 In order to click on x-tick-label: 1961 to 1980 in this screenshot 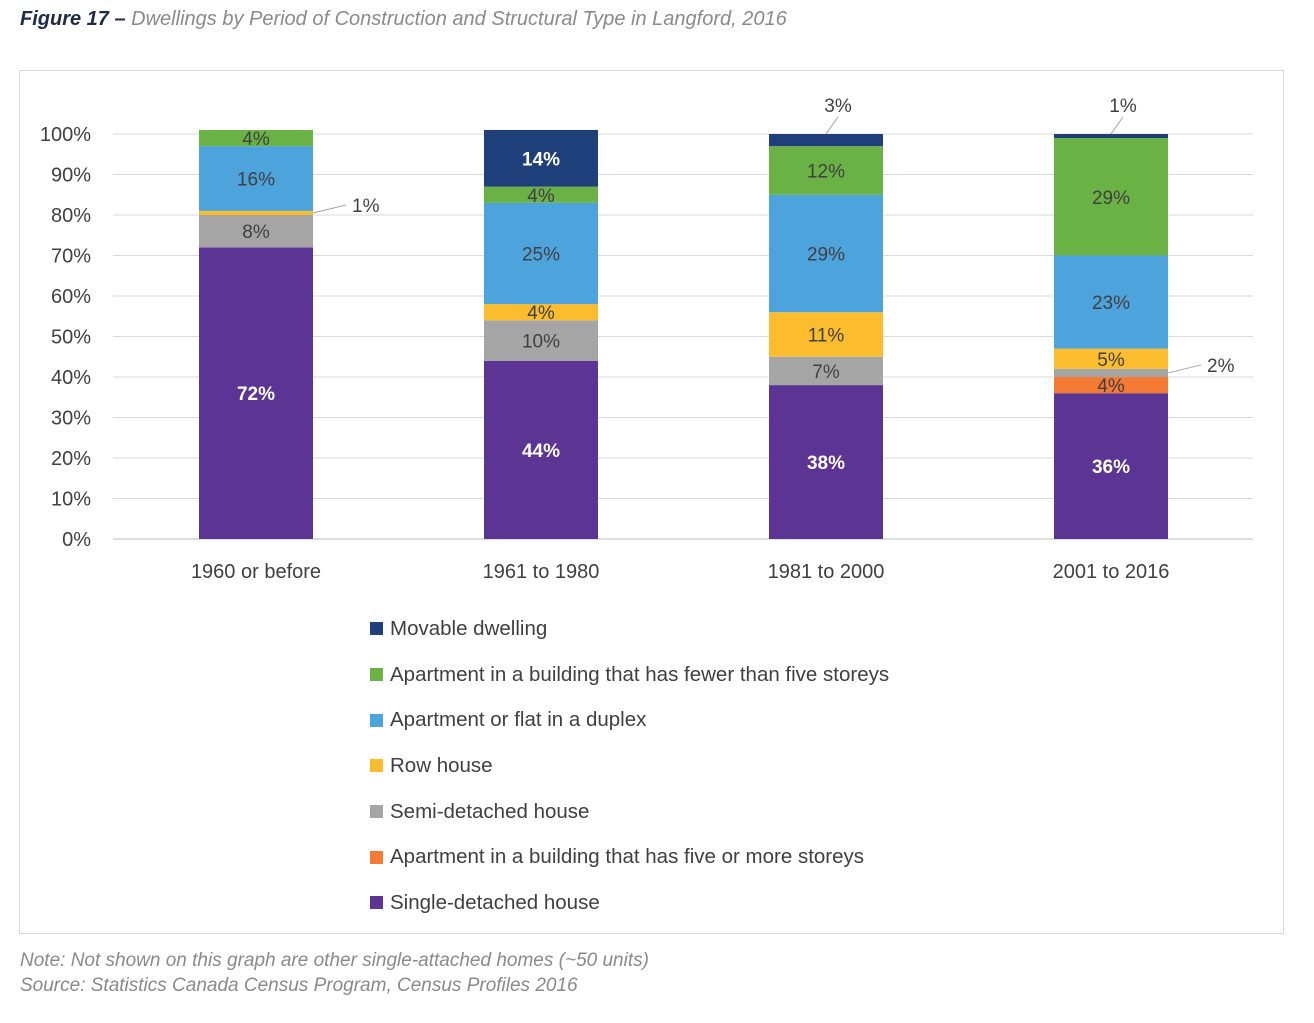, I will do `click(541, 572)`.